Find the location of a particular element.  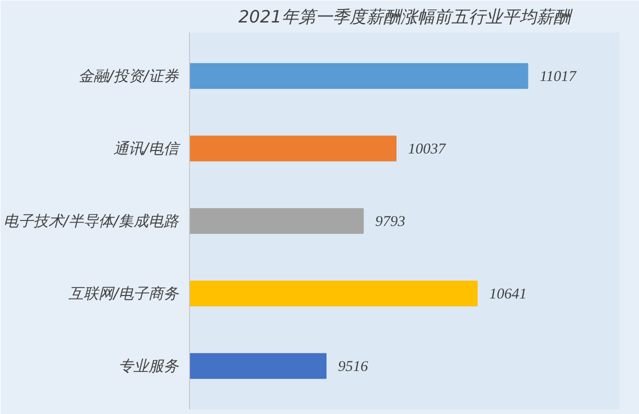

y-tick-label: 金融/投资/证券 is located at coordinates (129, 76).